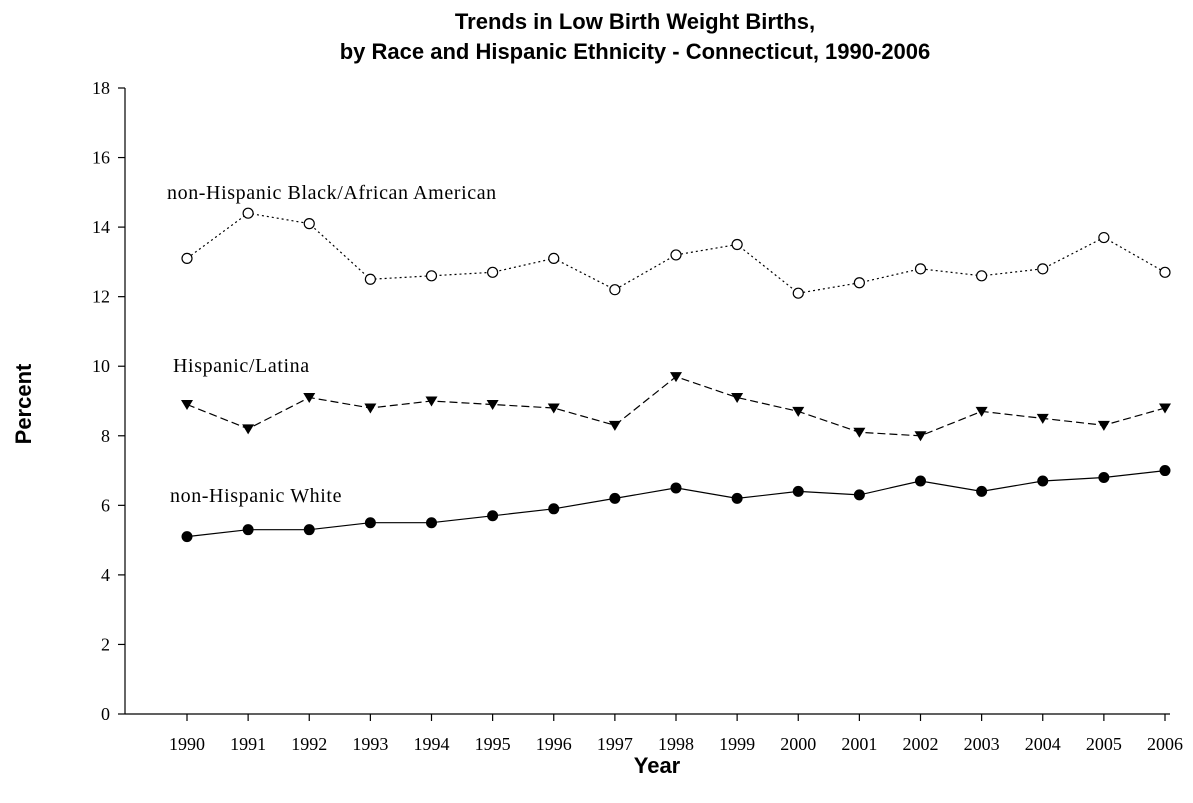 This screenshot has width=1193, height=803. What do you see at coordinates (1165, 744) in the screenshot?
I see `x-tick-label: 2006` at bounding box center [1165, 744].